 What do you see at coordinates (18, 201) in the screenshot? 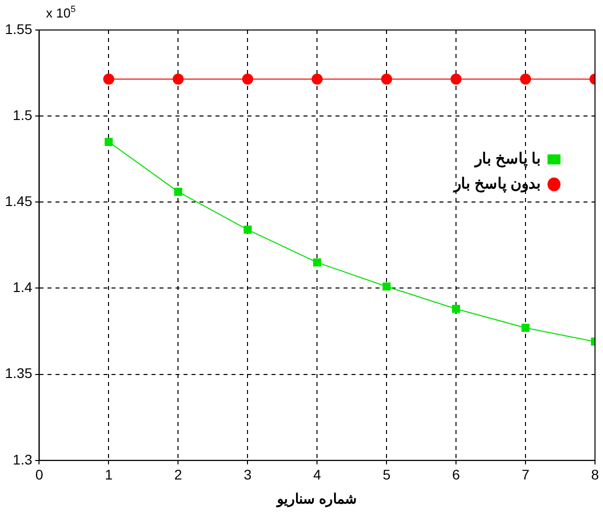
I see `y-tick-label: 1.45` at bounding box center [18, 201].